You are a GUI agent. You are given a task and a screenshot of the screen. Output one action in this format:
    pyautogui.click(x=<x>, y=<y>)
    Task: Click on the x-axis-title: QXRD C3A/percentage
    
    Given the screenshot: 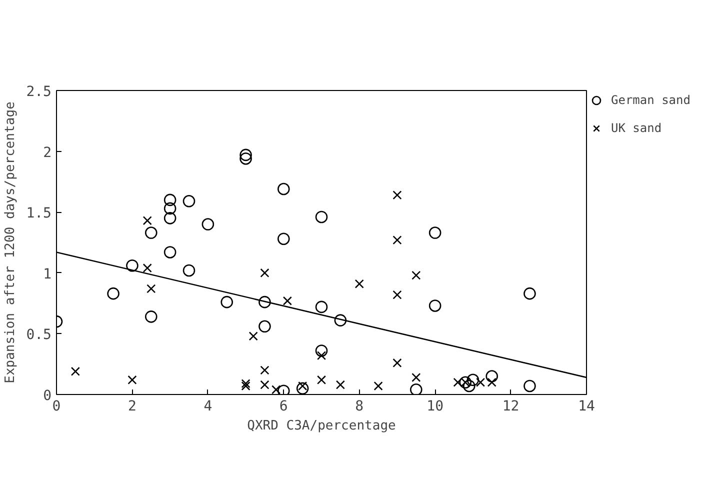 What is the action you would take?
    pyautogui.click(x=321, y=426)
    